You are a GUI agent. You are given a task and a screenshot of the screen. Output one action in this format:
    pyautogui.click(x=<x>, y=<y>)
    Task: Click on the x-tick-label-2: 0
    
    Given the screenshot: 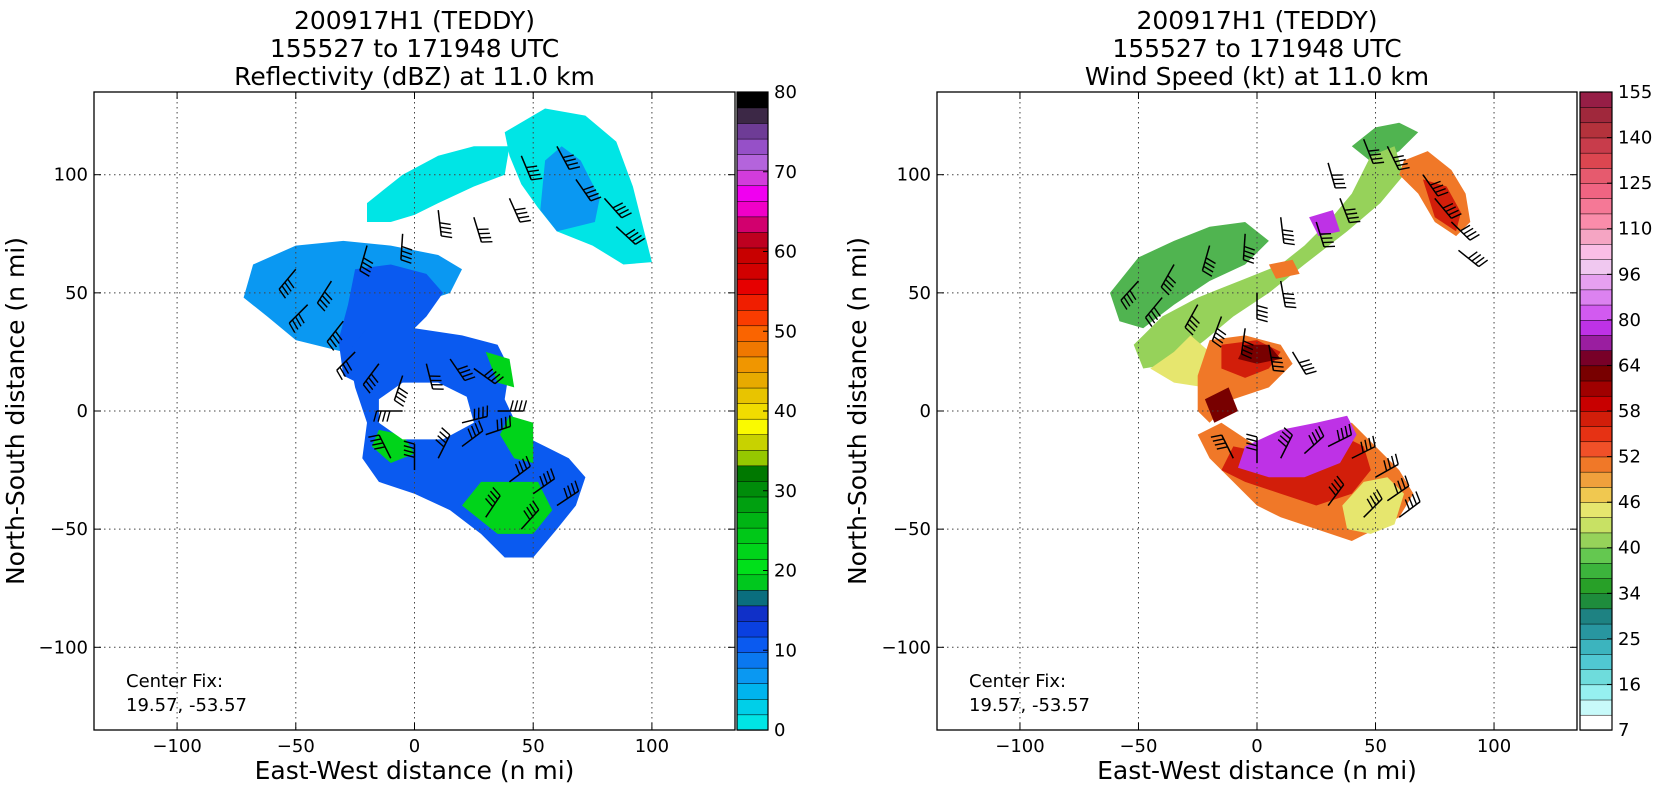 What is the action you would take?
    pyautogui.click(x=1256, y=746)
    